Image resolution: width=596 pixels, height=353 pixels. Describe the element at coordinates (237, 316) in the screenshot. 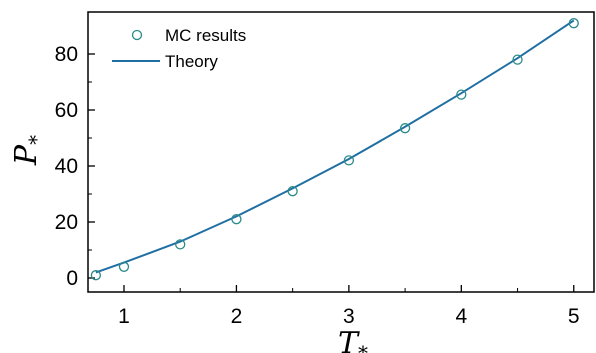

I see `x-tick-label: 2` at that location.